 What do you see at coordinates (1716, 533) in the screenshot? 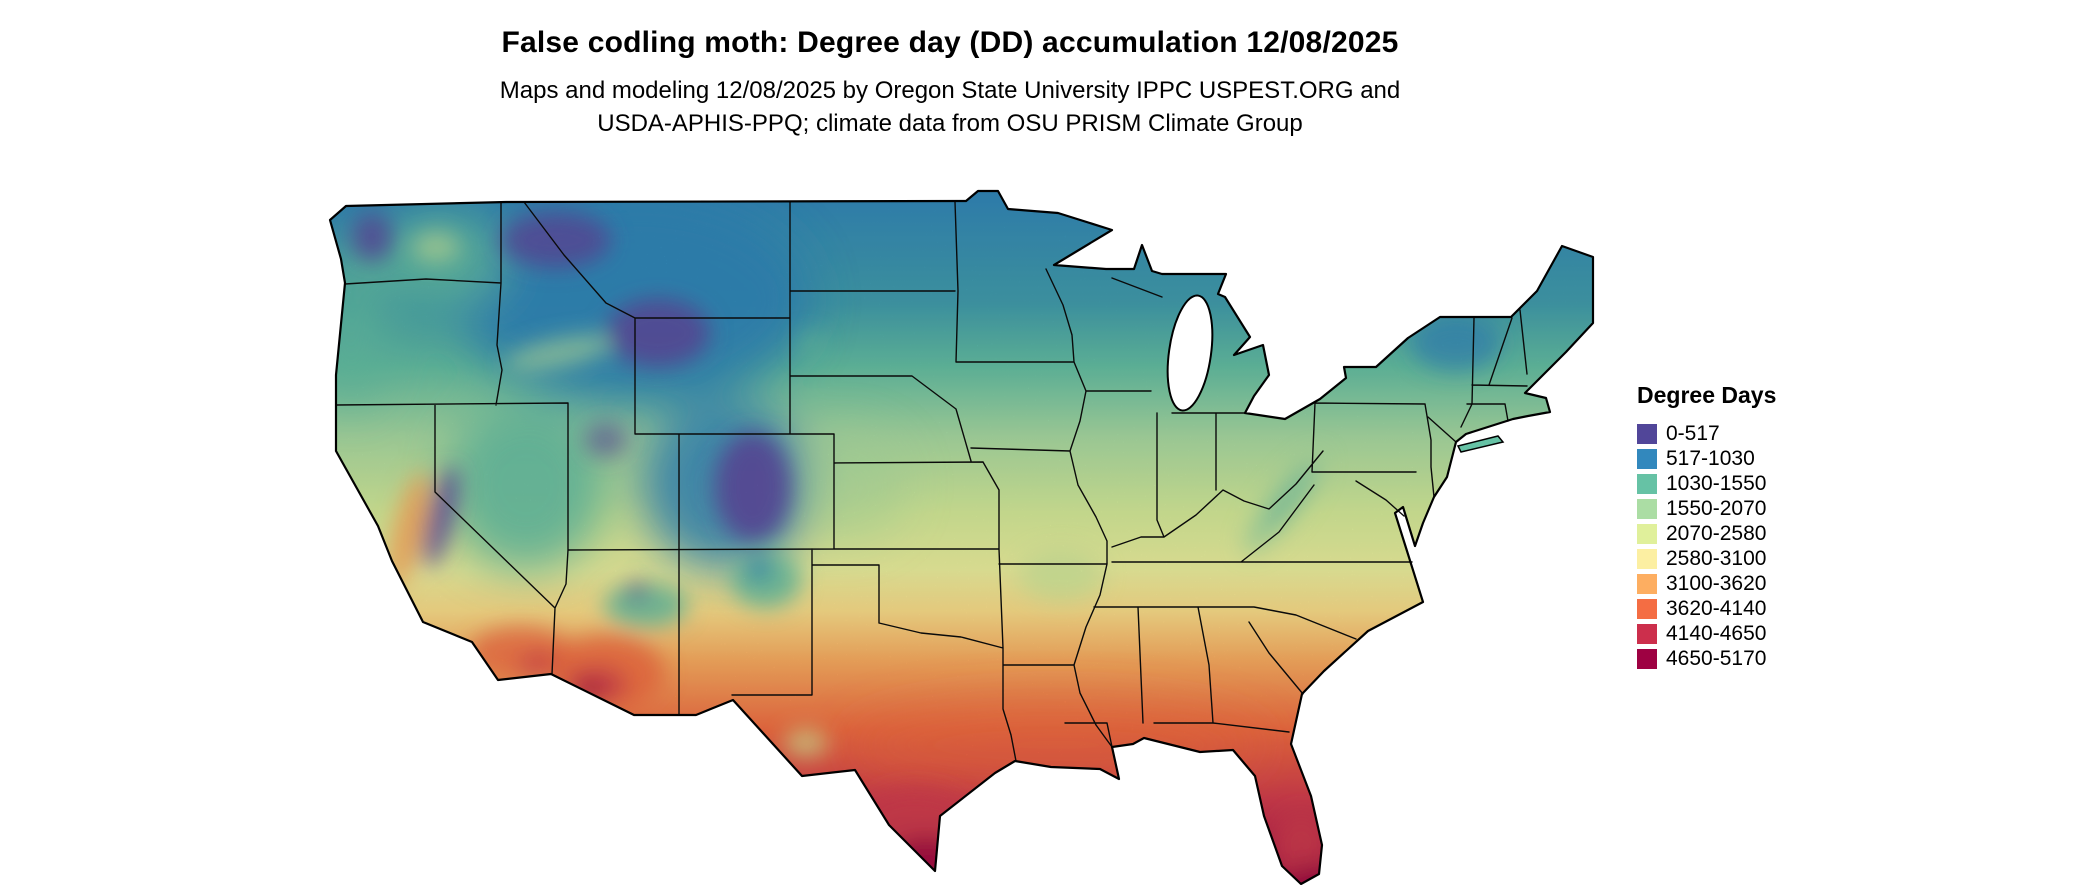
I see `legend-label: 2070-2580` at bounding box center [1716, 533].